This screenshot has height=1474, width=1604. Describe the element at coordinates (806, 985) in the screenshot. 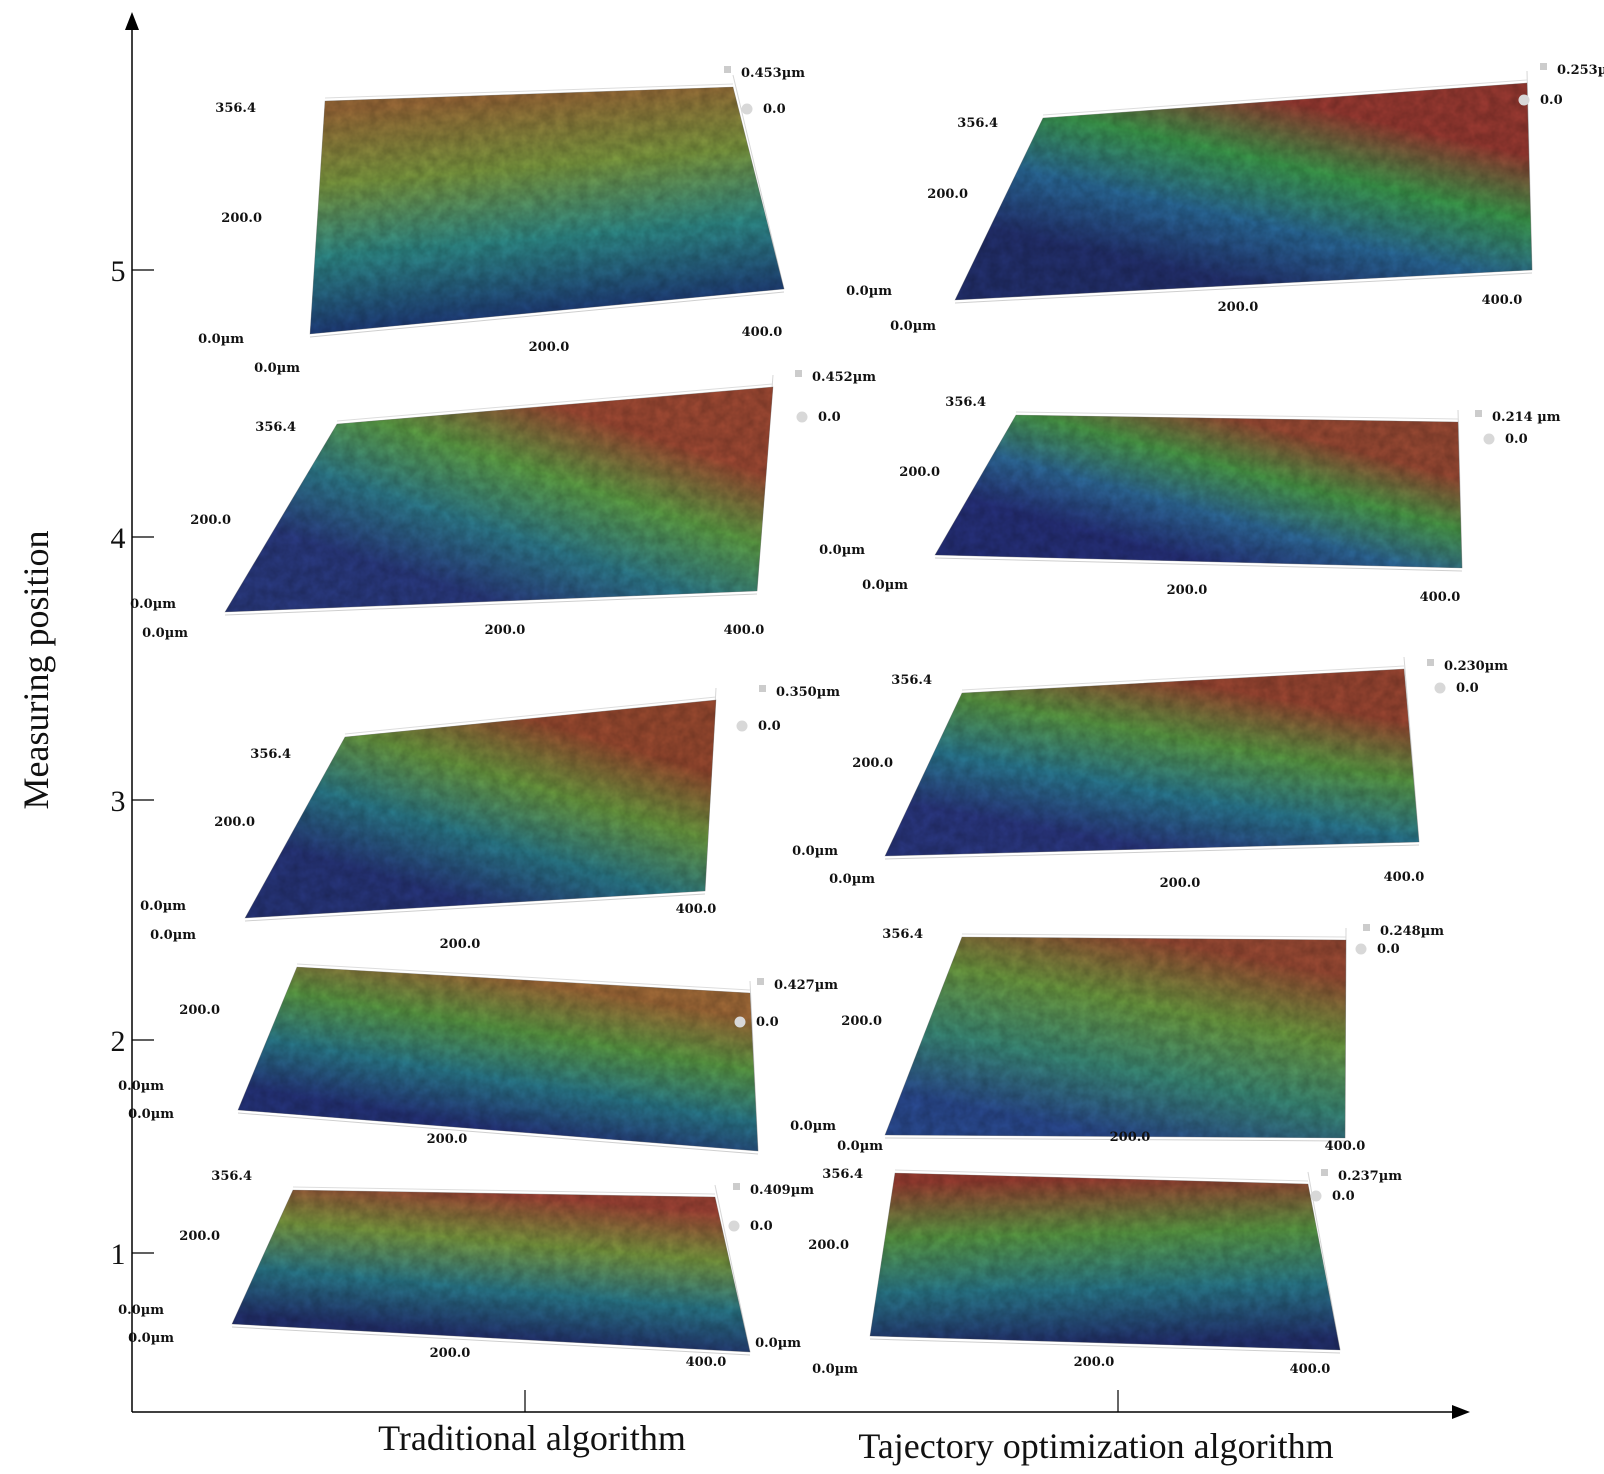

I see `scale-max-label: 0.427µm` at that location.